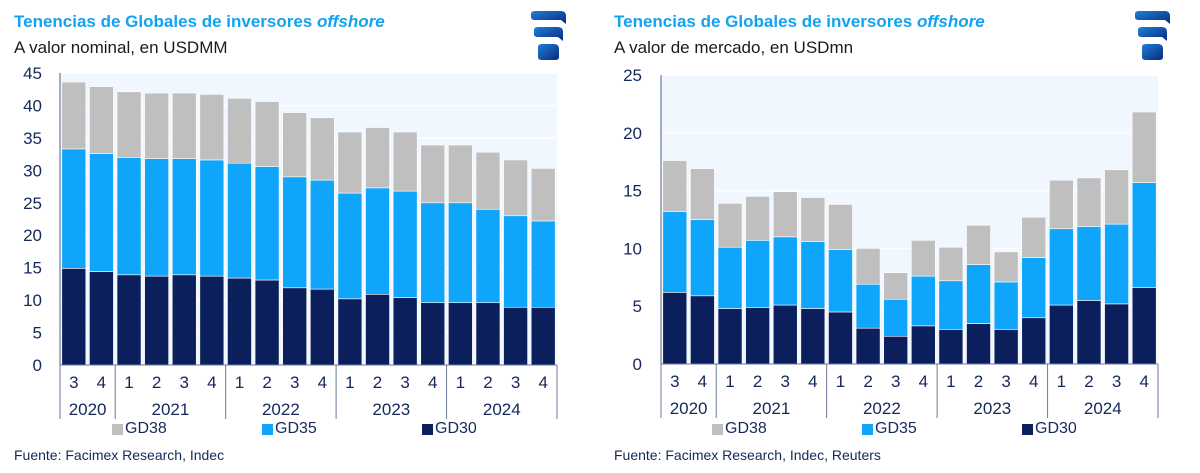  I want to click on legend-item-gd35: GD35, so click(289, 429).